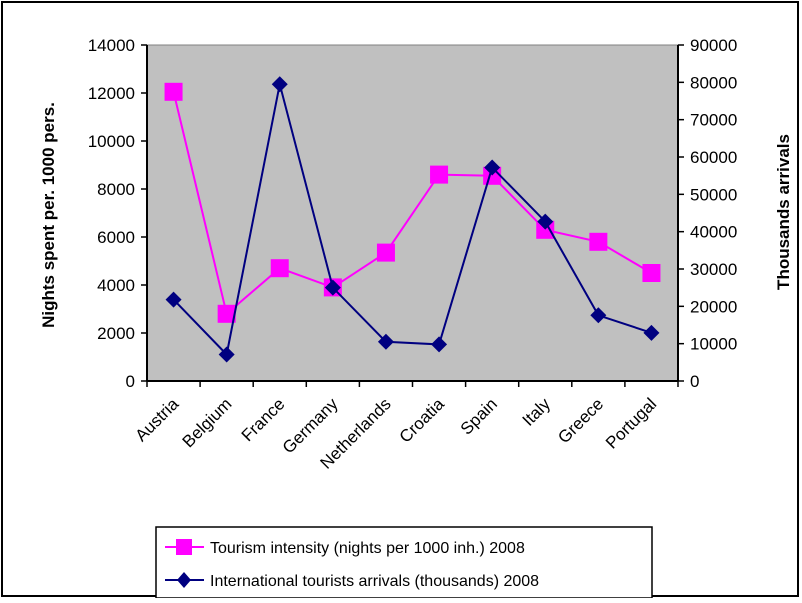  I want to click on y-left-tick-label: 4000, so click(116, 285).